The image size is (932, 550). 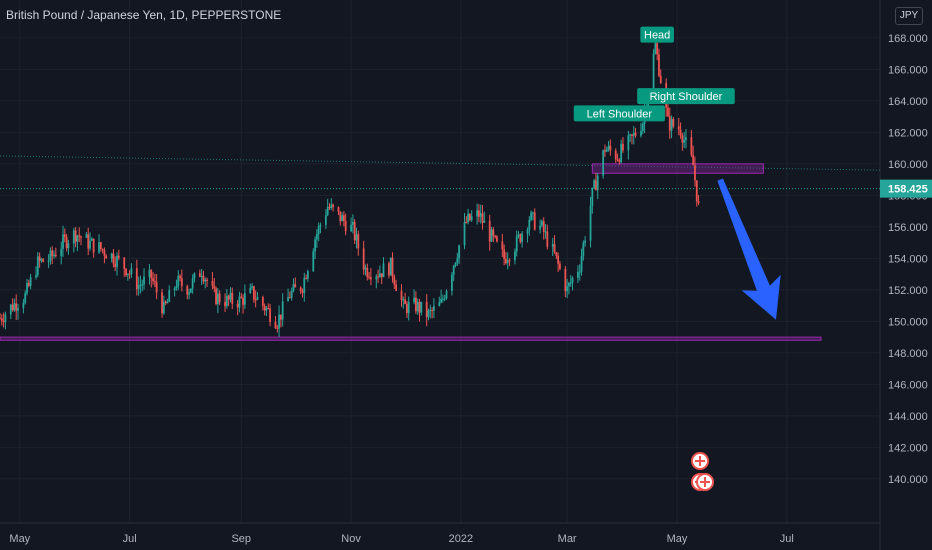 I want to click on label-left-shoulder: Left Shoulder, so click(x=619, y=113).